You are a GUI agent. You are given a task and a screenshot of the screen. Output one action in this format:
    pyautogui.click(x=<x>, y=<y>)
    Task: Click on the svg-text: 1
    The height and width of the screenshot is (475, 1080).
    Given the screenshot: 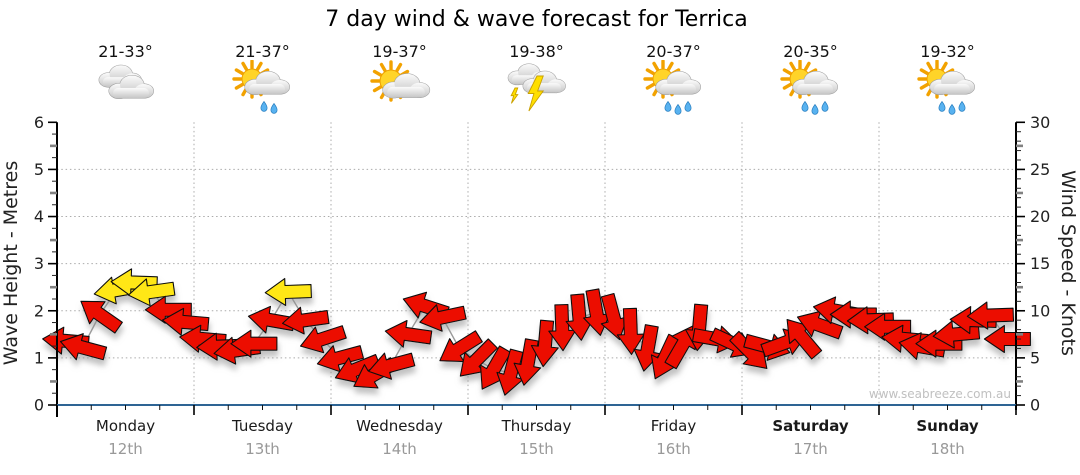 What is the action you would take?
    pyautogui.click(x=39, y=357)
    